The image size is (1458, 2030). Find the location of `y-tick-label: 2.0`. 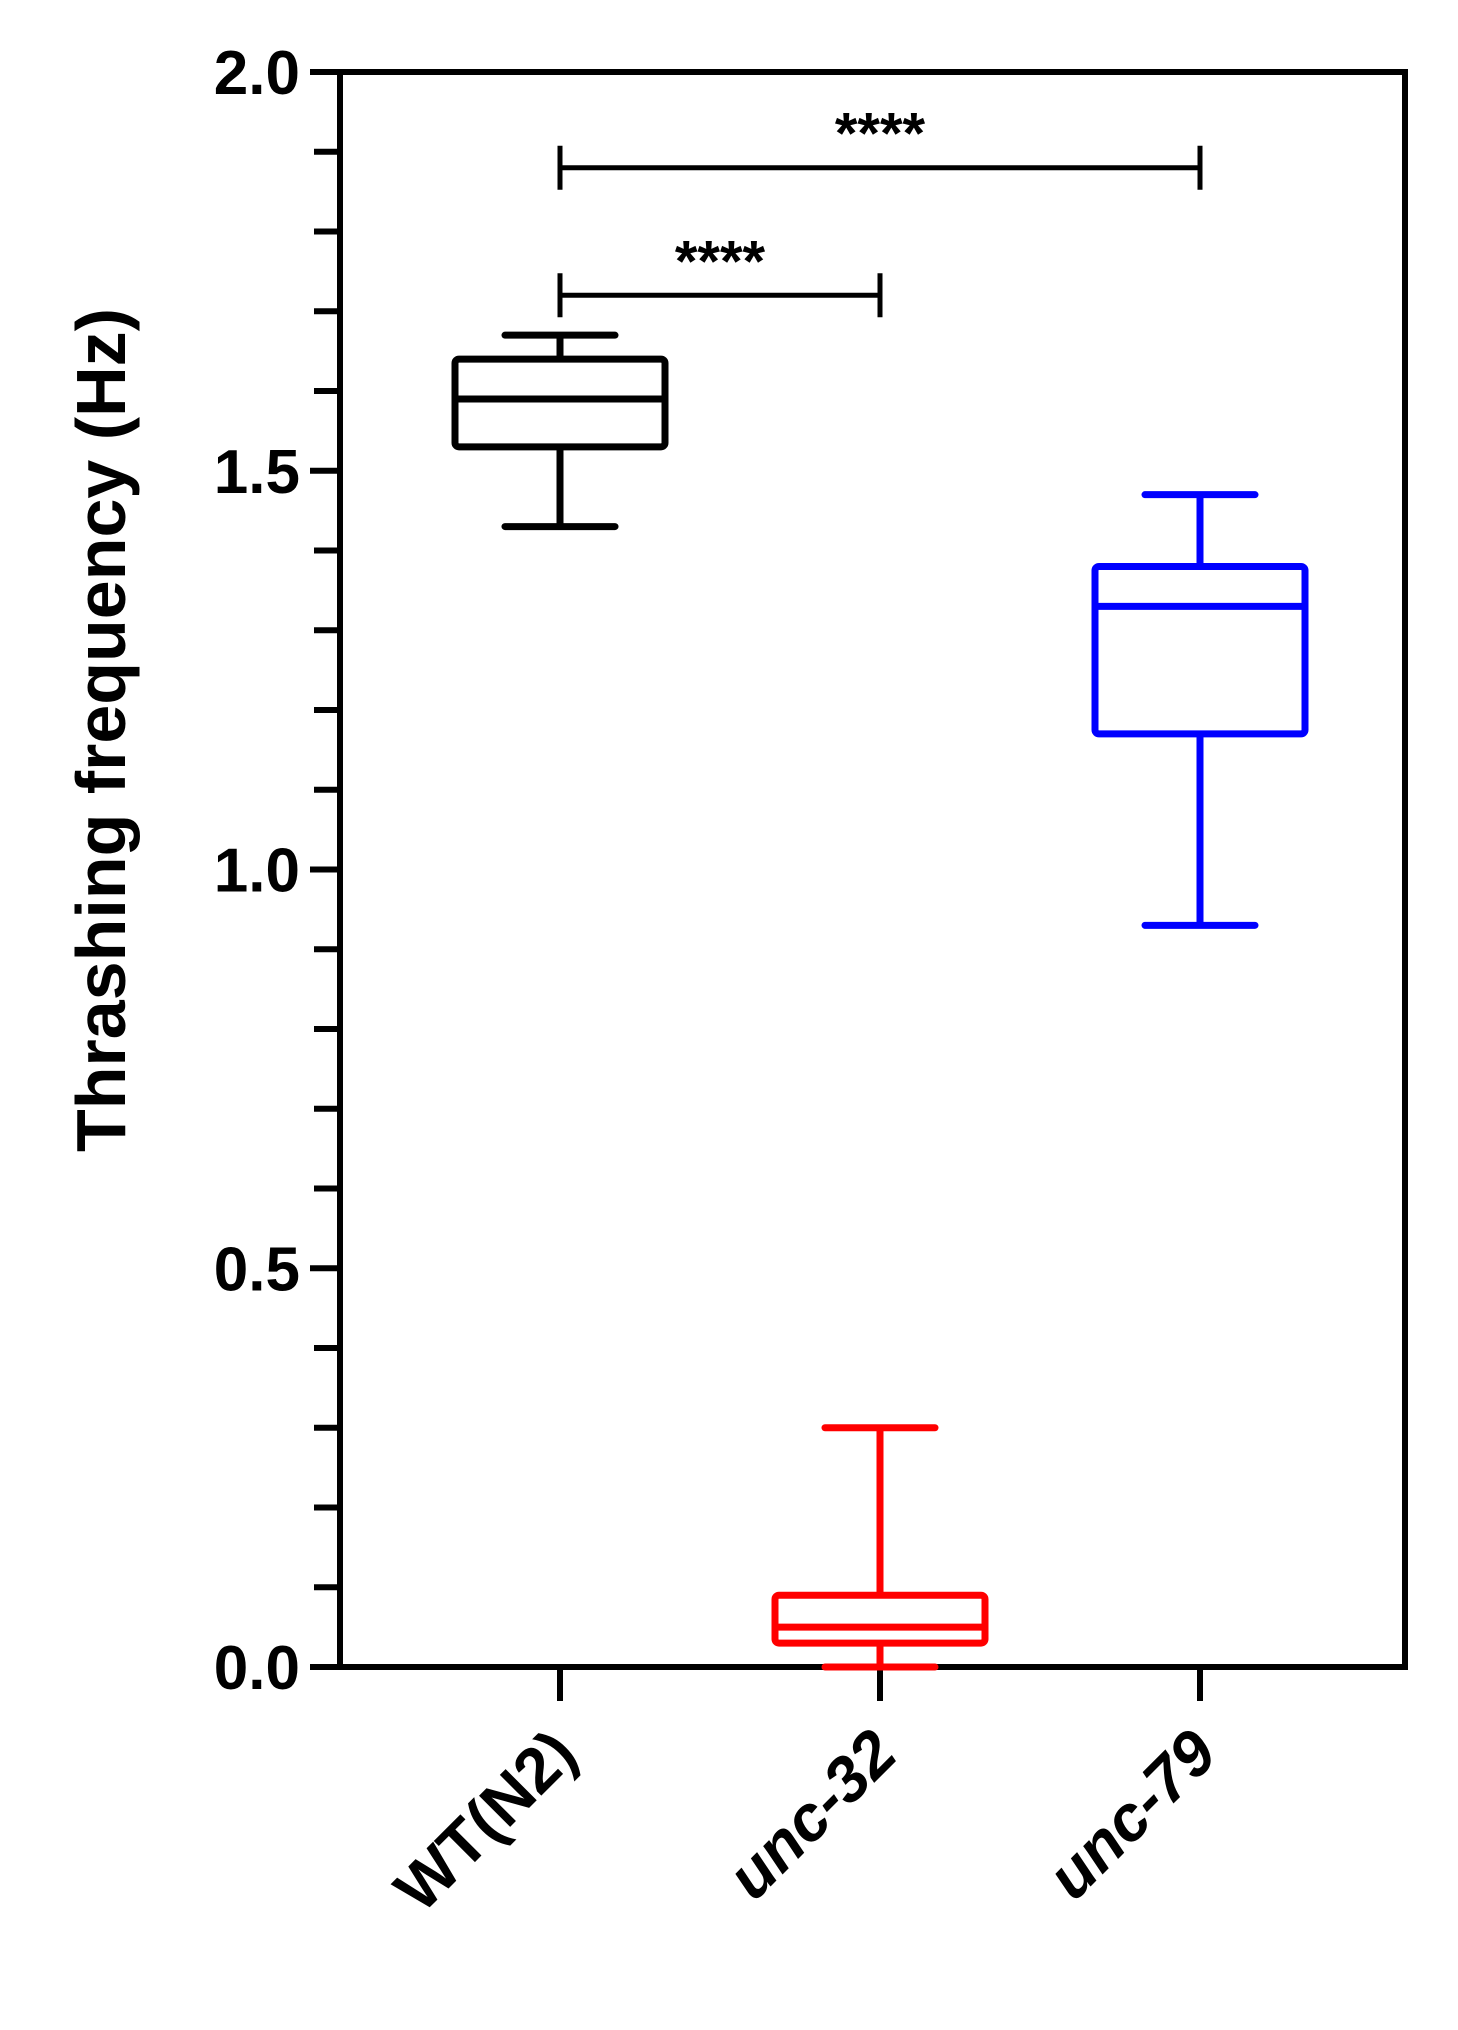

y-tick-label: 2.0 is located at coordinates (257, 73).